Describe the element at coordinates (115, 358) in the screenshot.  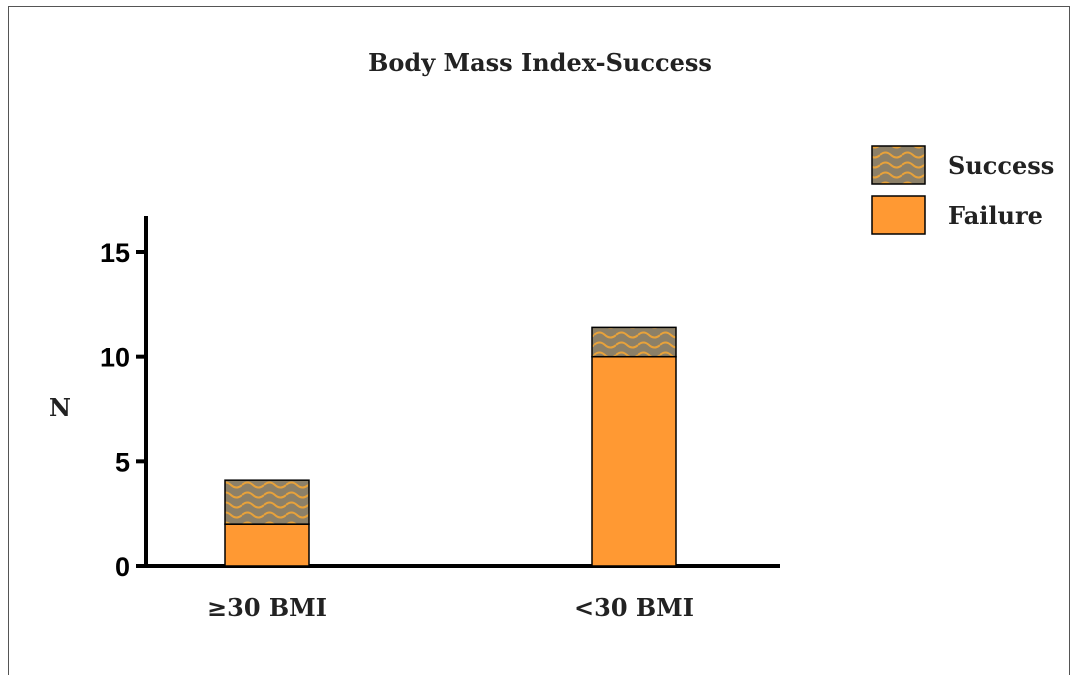
I see `y-tick-label: 10` at that location.